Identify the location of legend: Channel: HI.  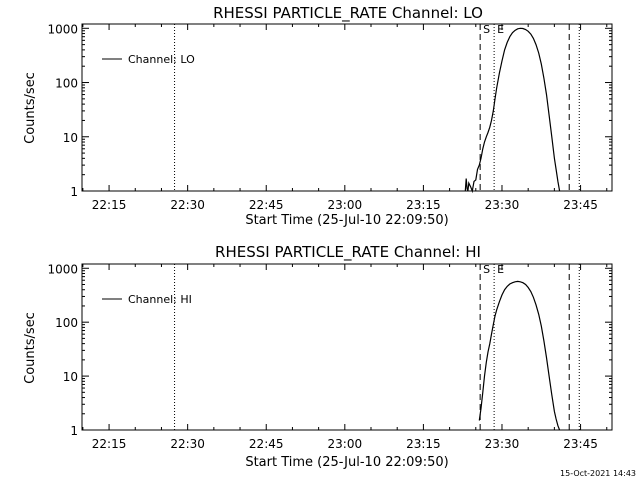
(147, 299).